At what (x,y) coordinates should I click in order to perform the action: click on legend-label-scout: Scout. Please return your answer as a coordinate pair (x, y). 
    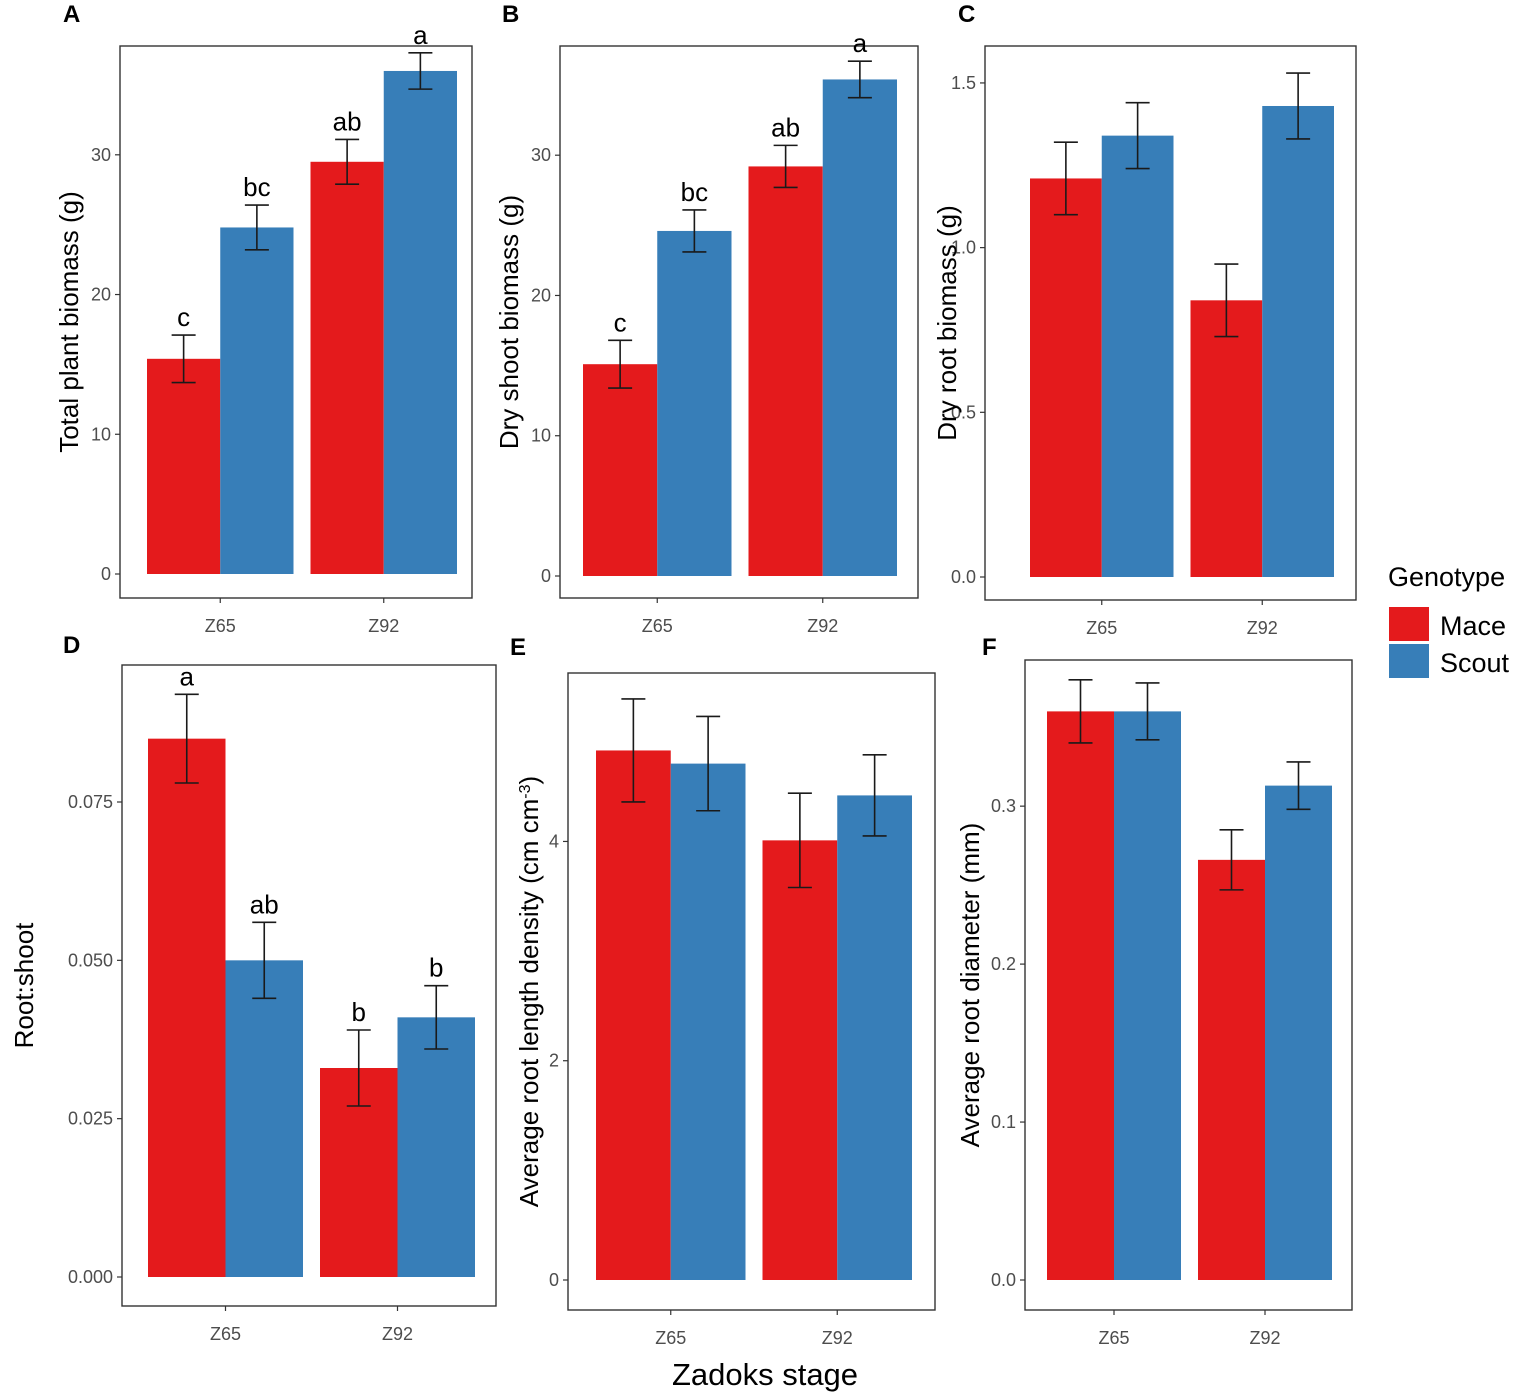
    Looking at the image, I should click on (1475, 663).